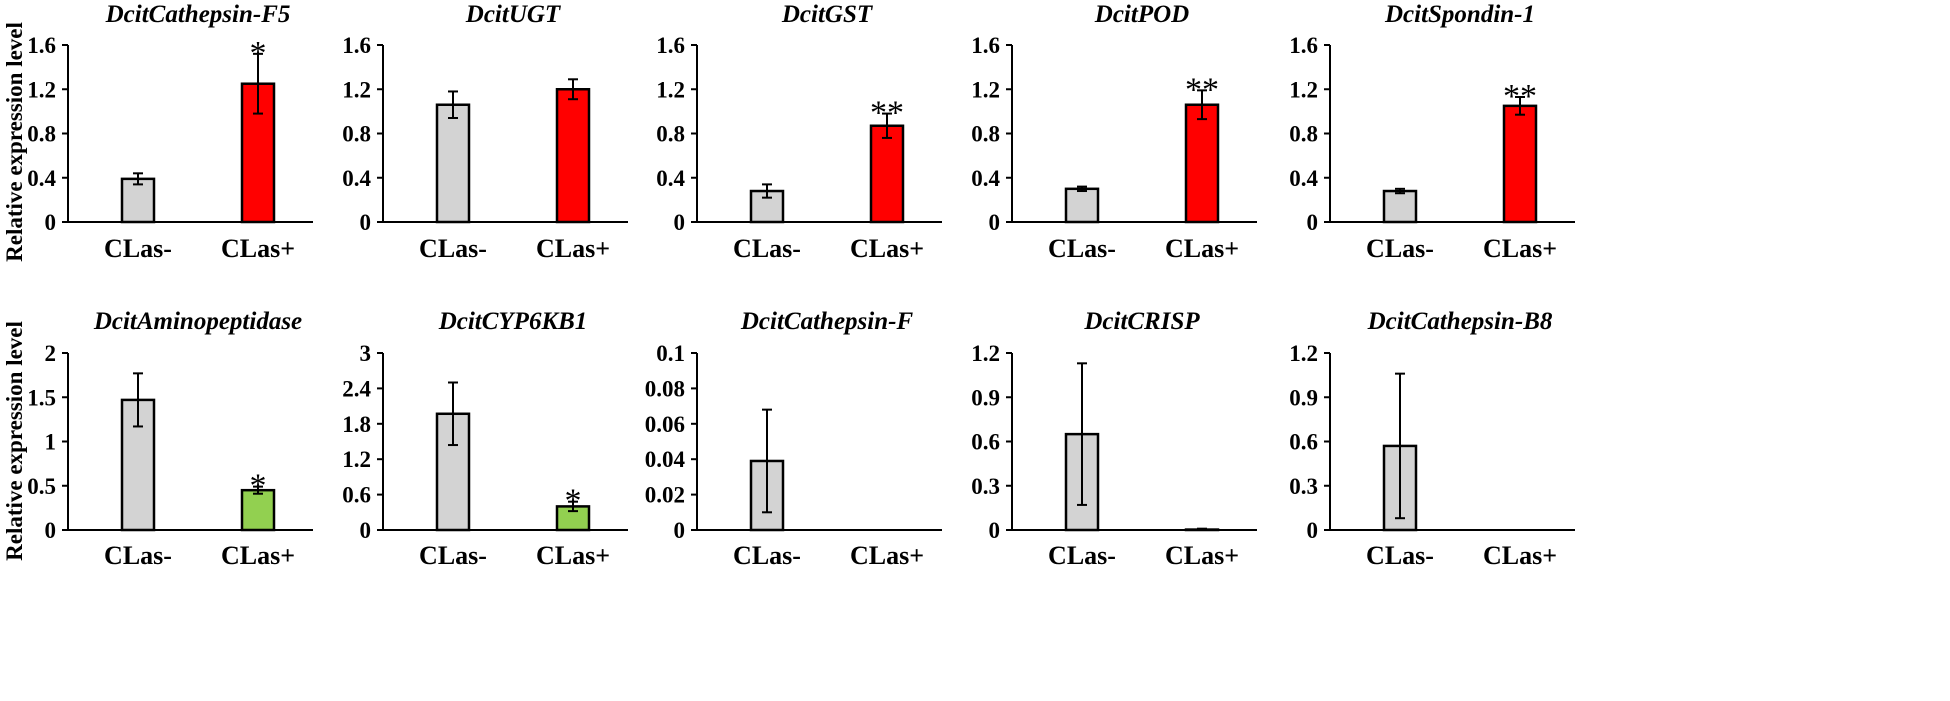 The width and height of the screenshot is (1950, 701). What do you see at coordinates (665, 388) in the screenshot?
I see `y-tick-label: 0.08` at bounding box center [665, 388].